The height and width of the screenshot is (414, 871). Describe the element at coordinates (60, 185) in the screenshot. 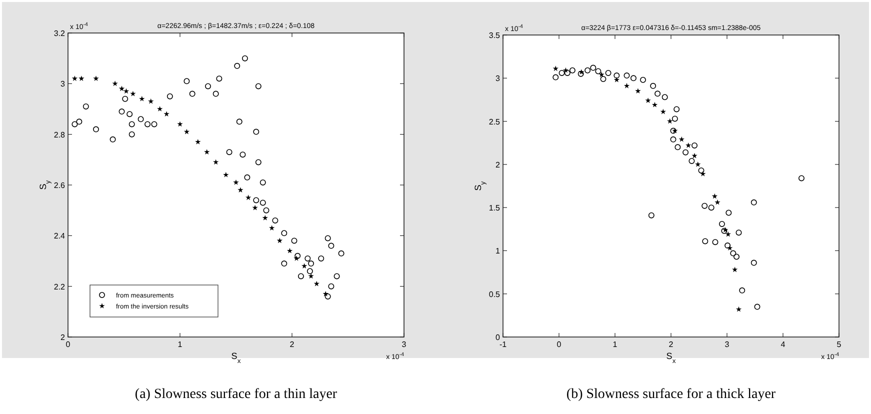

I see `y-tick-label: 2.6` at that location.